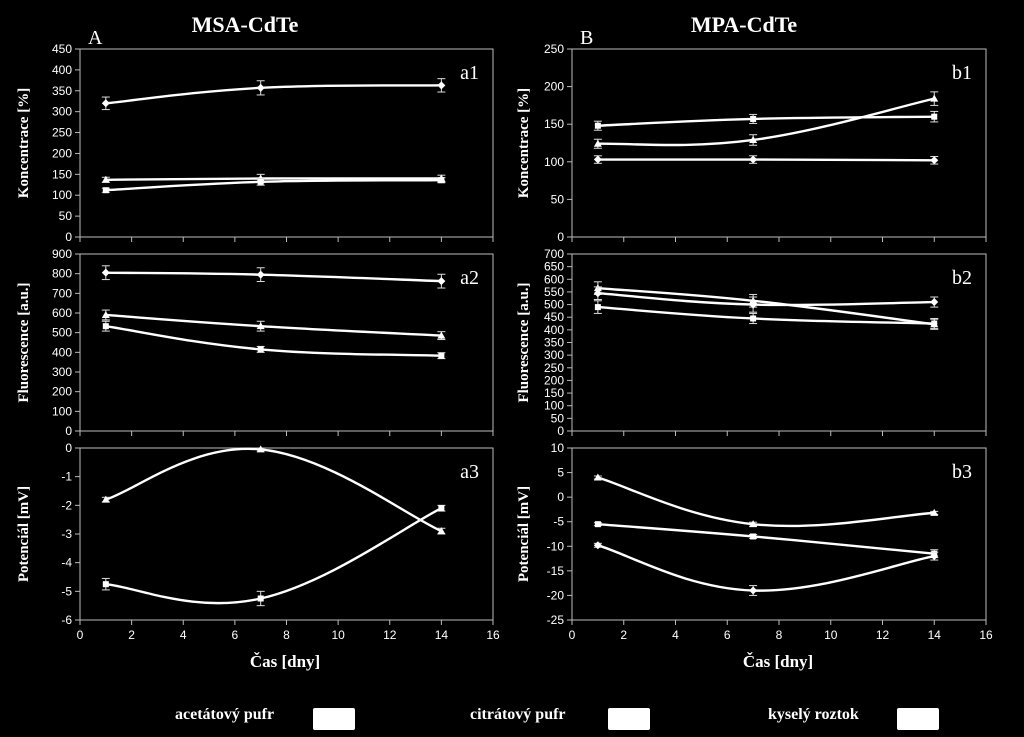  What do you see at coordinates (225, 714) in the screenshot?
I see `legend-label-acetate: acetátový pufr` at bounding box center [225, 714].